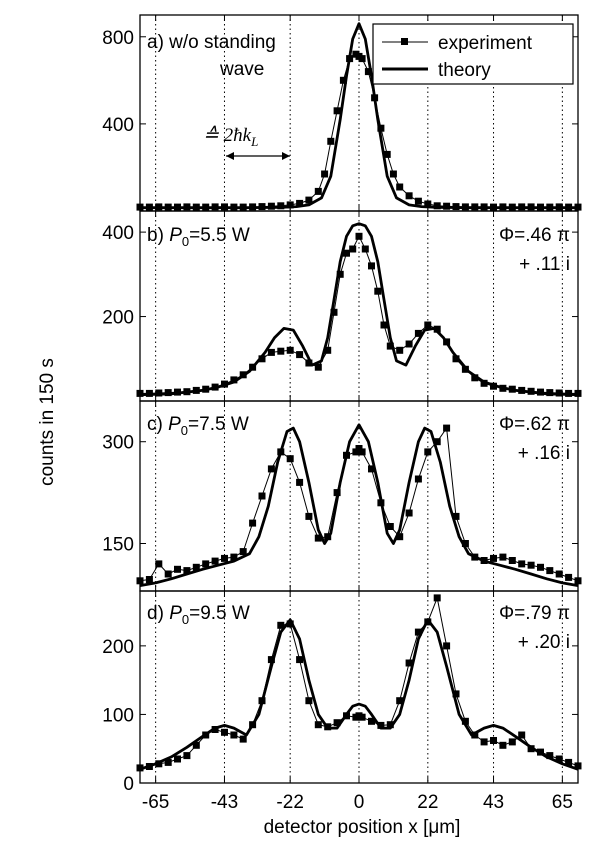  What do you see at coordinates (289, 802) in the screenshot?
I see `x-tick-label: -22` at bounding box center [289, 802].